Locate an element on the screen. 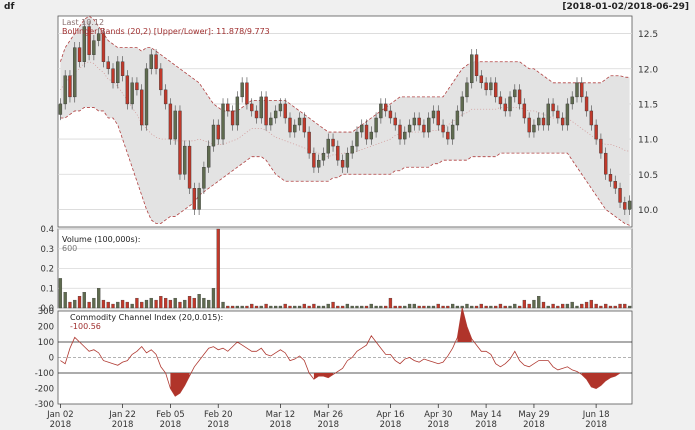 The height and width of the screenshot is (430, 695). price-y-tick-label: 11.5 is located at coordinates (648, 105).